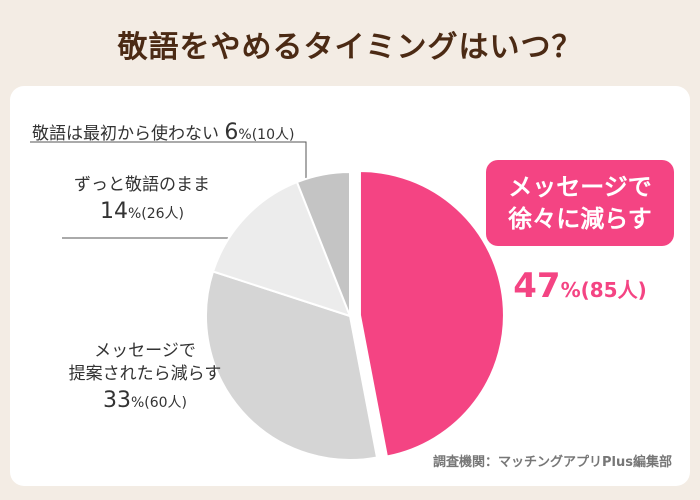 The height and width of the screenshot is (500, 700). What do you see at coordinates (168, 166) in the screenshot?
I see `leader-line-no-keigo` at bounding box center [168, 166].